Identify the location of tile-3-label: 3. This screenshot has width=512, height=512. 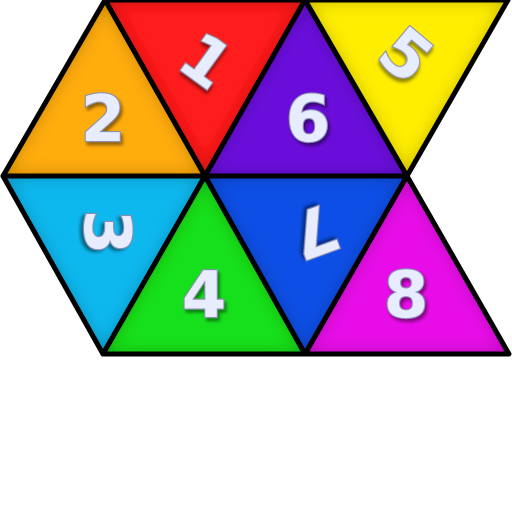
(106, 232).